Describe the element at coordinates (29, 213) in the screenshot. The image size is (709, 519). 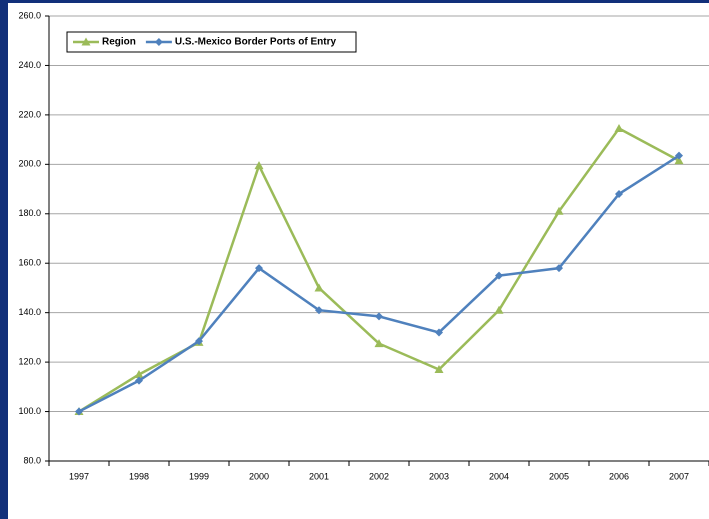
I see `y-tick-label: 180.0` at that location.